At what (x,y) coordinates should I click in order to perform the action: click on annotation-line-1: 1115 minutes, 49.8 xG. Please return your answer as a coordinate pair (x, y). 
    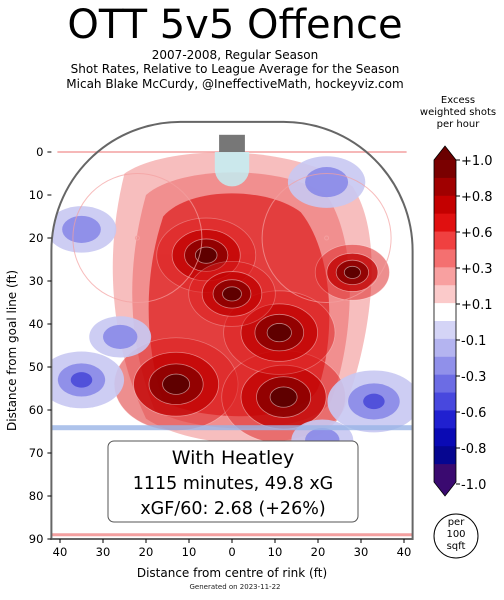
    Looking at the image, I should click on (233, 484).